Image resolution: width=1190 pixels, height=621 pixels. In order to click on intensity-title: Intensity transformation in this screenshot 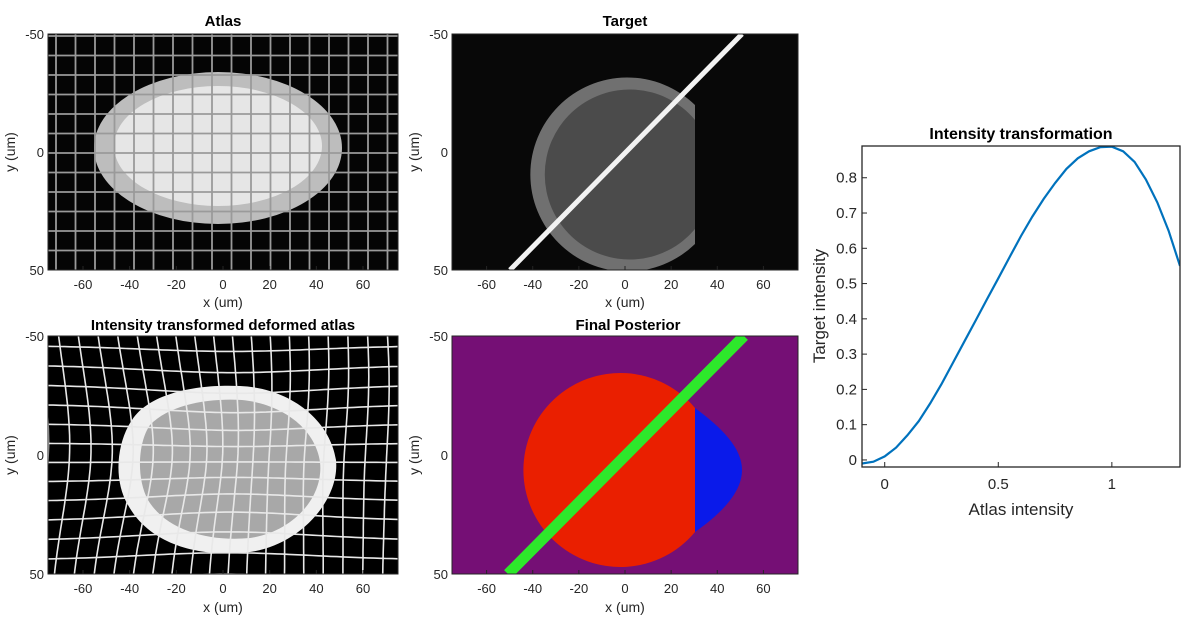, I will do `click(1020, 134)`.